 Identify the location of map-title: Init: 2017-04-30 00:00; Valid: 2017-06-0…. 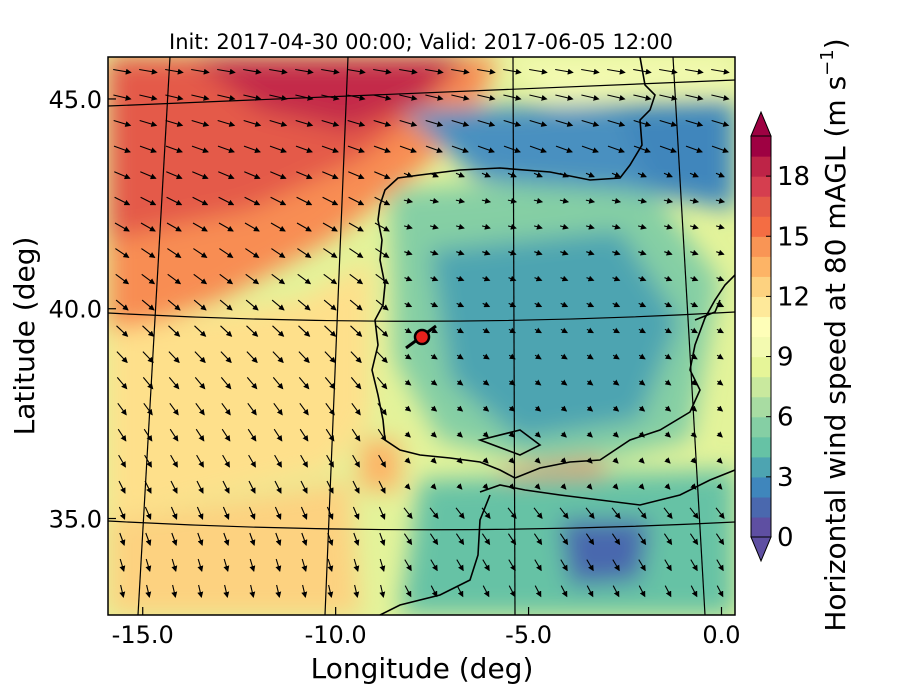
(421, 42).